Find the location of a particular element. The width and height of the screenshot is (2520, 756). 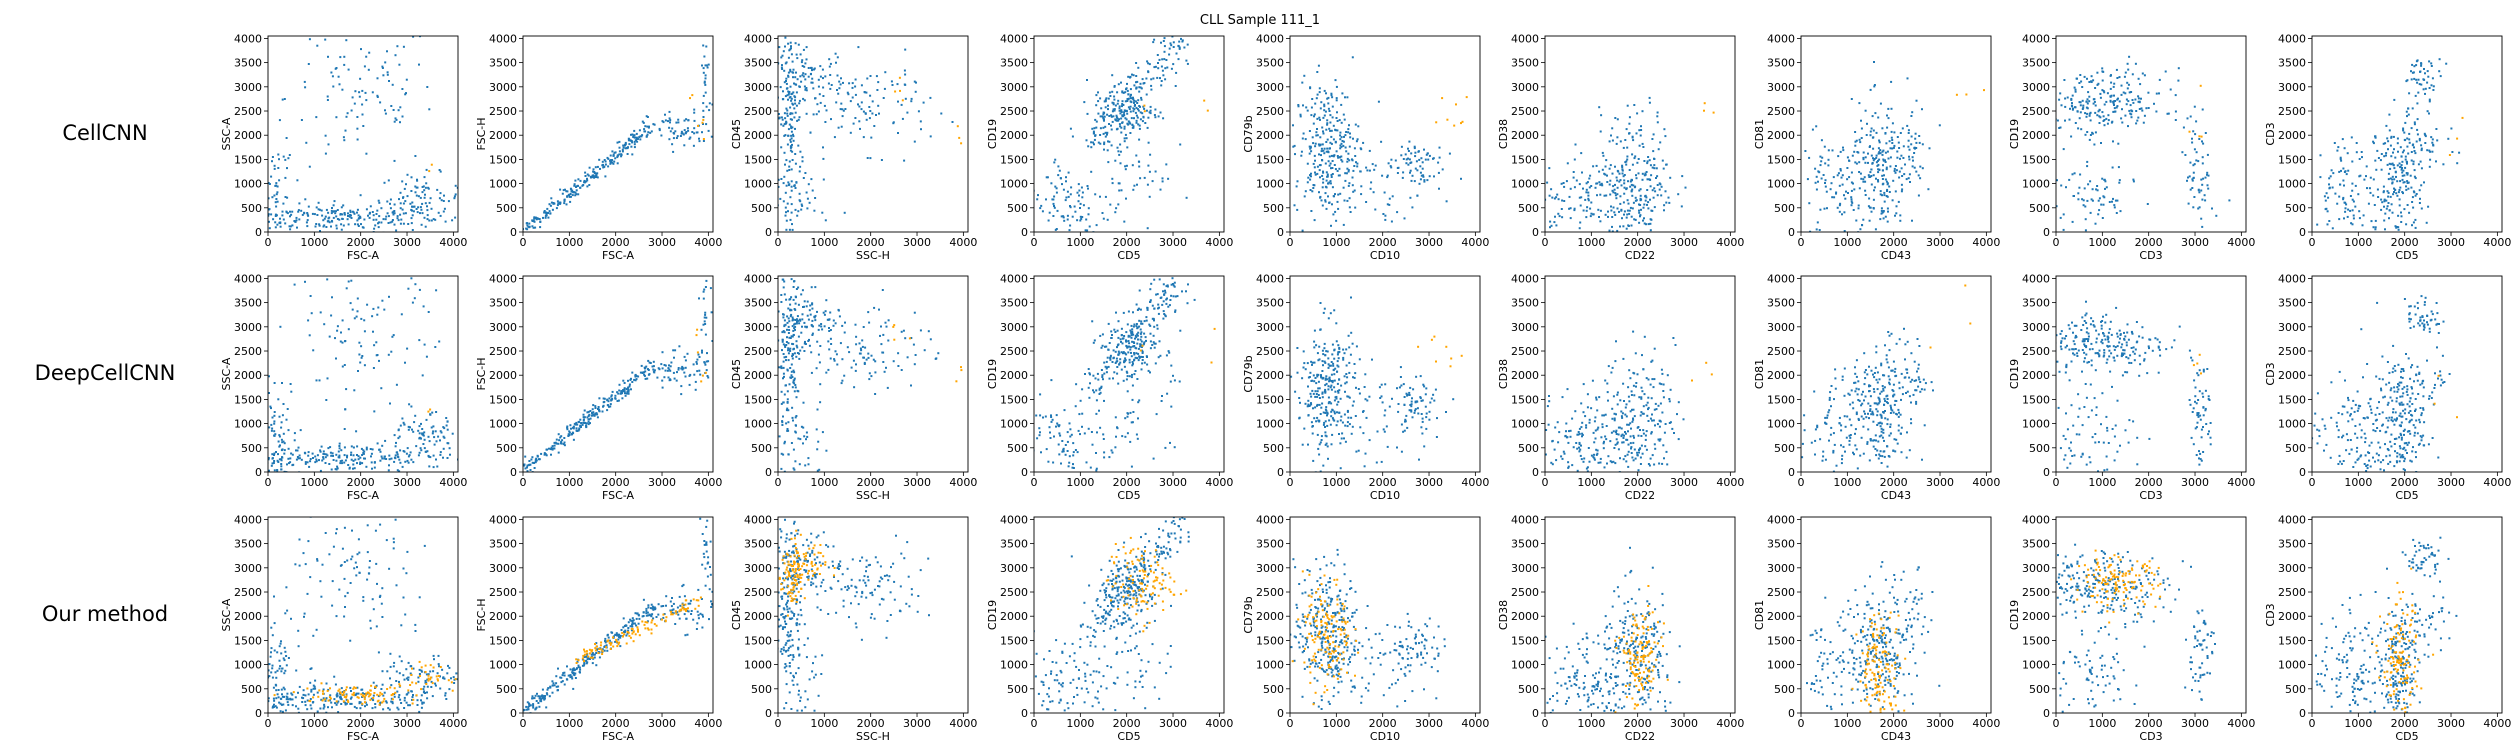

x-tick-label: 2000 is located at coordinates (361, 482).